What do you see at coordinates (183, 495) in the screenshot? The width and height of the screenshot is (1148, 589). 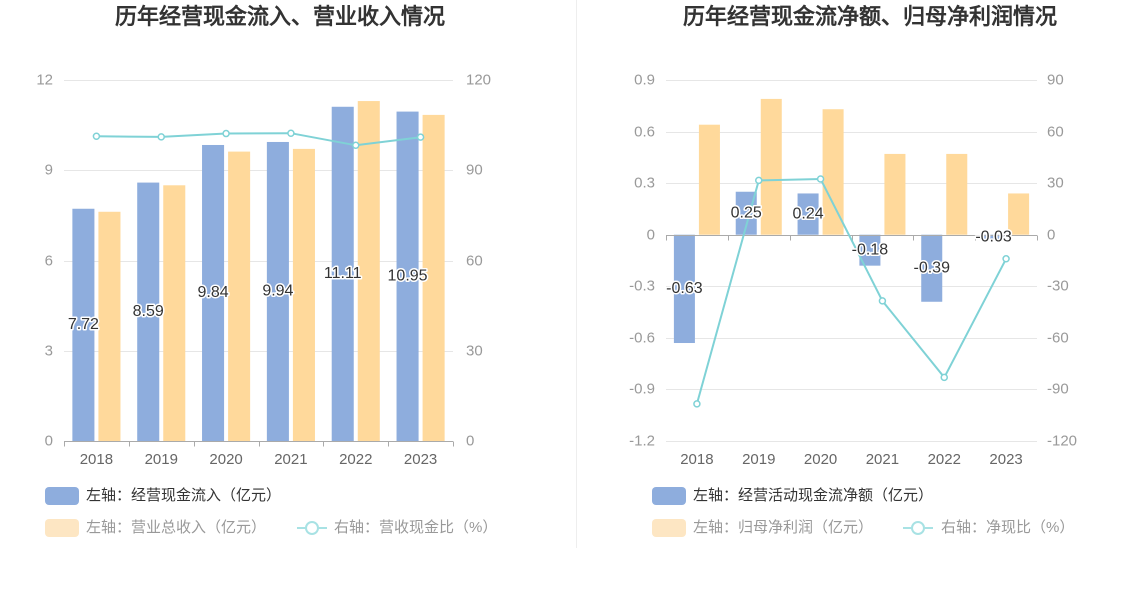 I see `legend-label: 左轴：经营现金流入（亿元）` at bounding box center [183, 495].